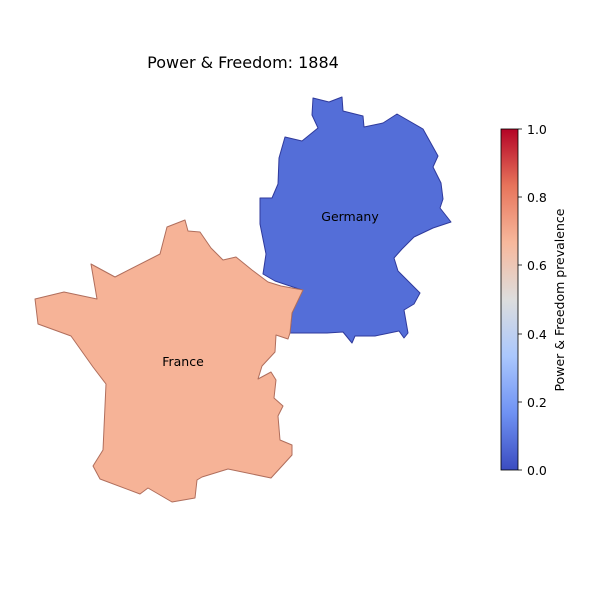  Describe the element at coordinates (537, 402) in the screenshot. I see `colorbar-tick-label: 0.2` at that location.